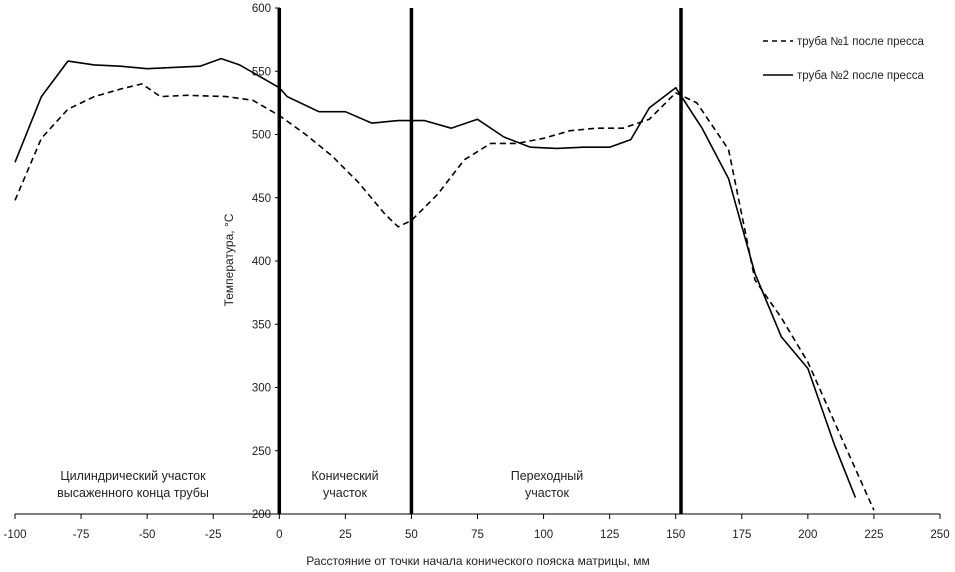 The width and height of the screenshot is (955, 572). Describe the element at coordinates (261, 199) in the screenshot. I see `y-tick-label: 450` at that location.